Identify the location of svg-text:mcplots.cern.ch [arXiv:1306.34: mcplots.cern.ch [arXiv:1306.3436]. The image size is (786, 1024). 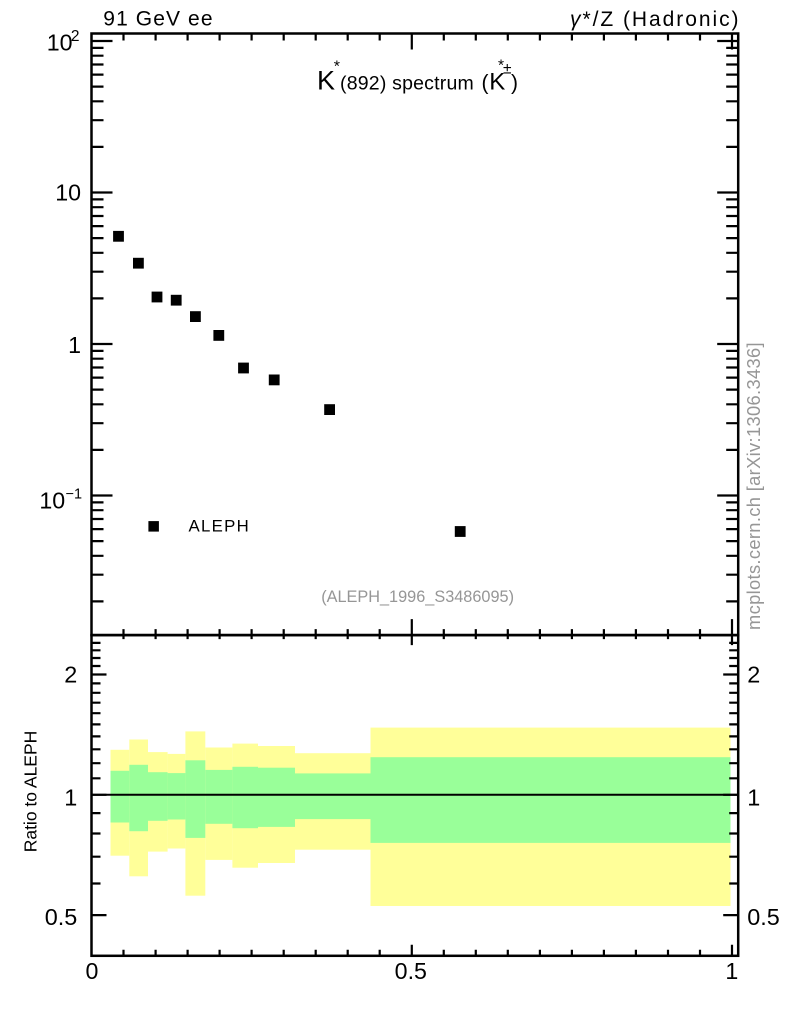
(753, 486).